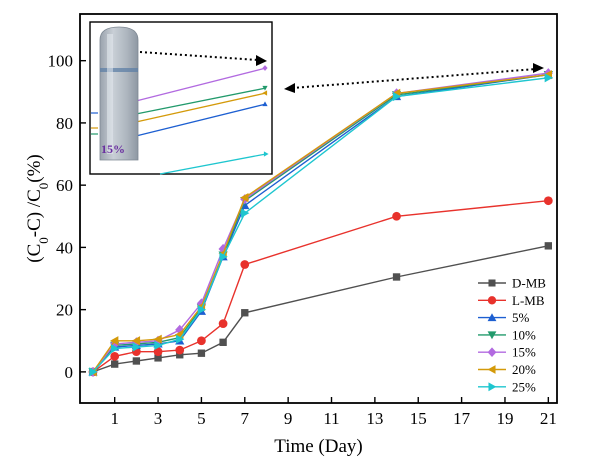 This screenshot has height=467, width=591. I want to click on legend-item: 10%, so click(507, 334).